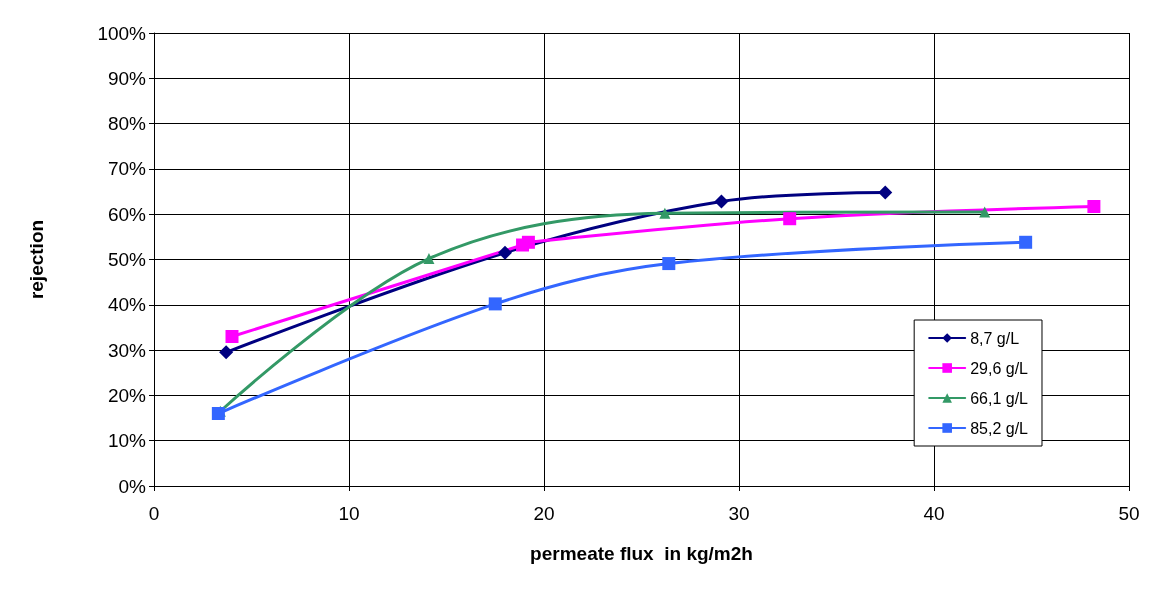 This screenshot has width=1167, height=599. What do you see at coordinates (349, 513) in the screenshot?
I see `x-tick-label: 10` at bounding box center [349, 513].